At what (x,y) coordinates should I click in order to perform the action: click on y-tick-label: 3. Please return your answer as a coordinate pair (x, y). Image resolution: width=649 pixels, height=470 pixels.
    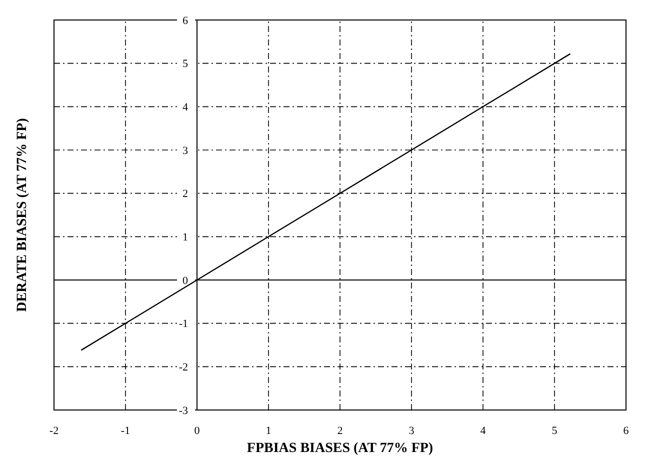
    Looking at the image, I should click on (185, 150).